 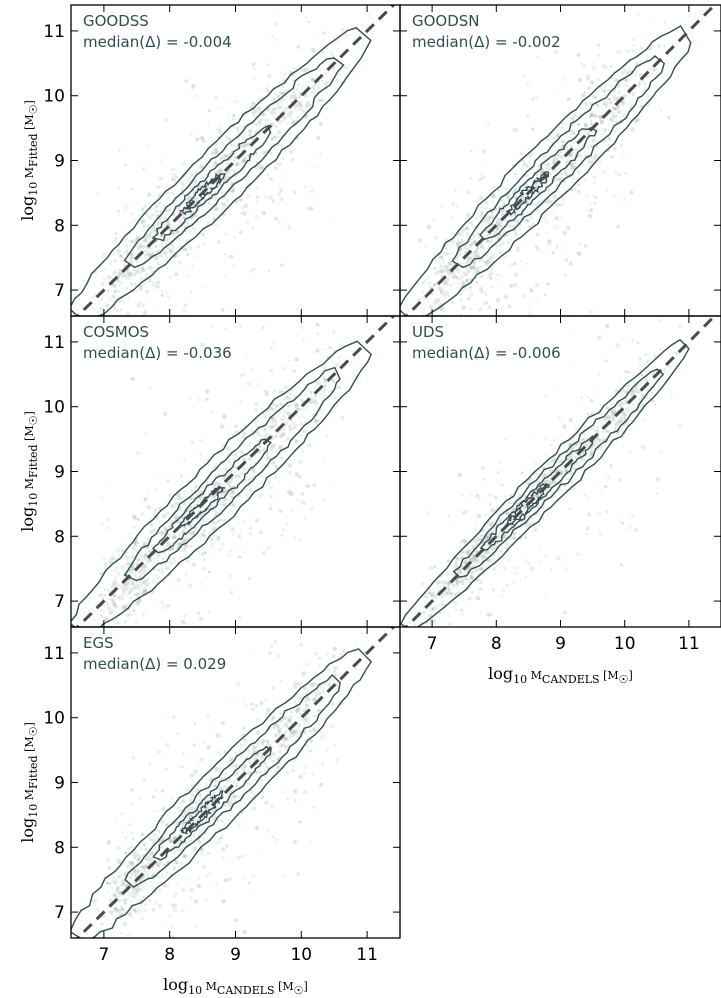 I want to click on scatter-points, so click(x=226, y=162).